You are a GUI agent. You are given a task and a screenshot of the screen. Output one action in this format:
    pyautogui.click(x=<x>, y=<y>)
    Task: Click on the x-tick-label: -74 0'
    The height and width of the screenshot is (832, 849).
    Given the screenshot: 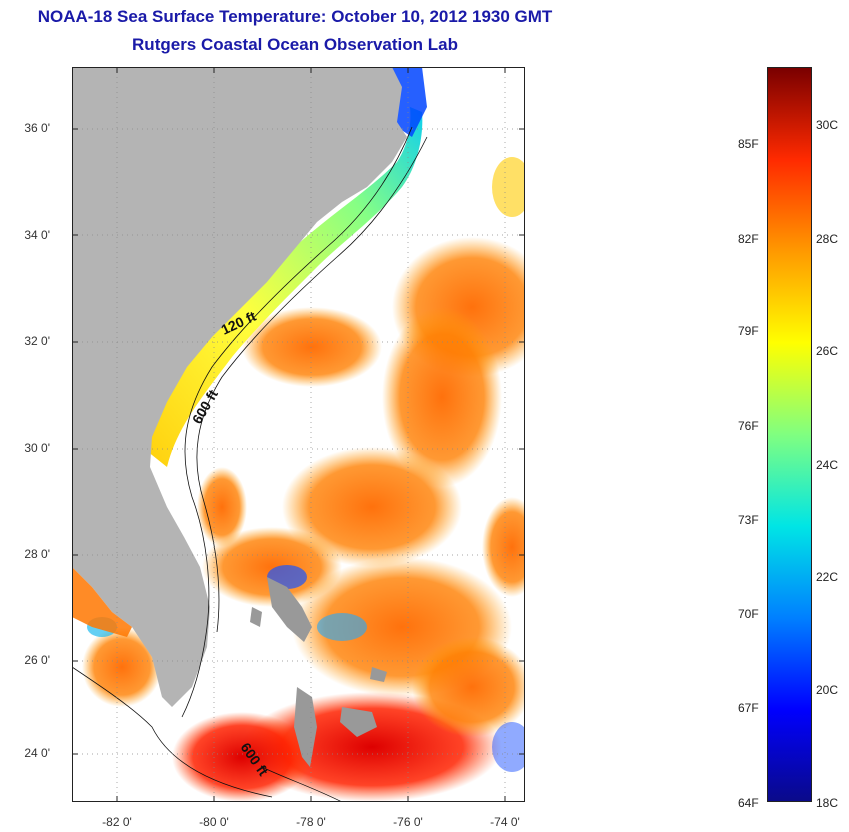 What is the action you would take?
    pyautogui.click(x=505, y=822)
    